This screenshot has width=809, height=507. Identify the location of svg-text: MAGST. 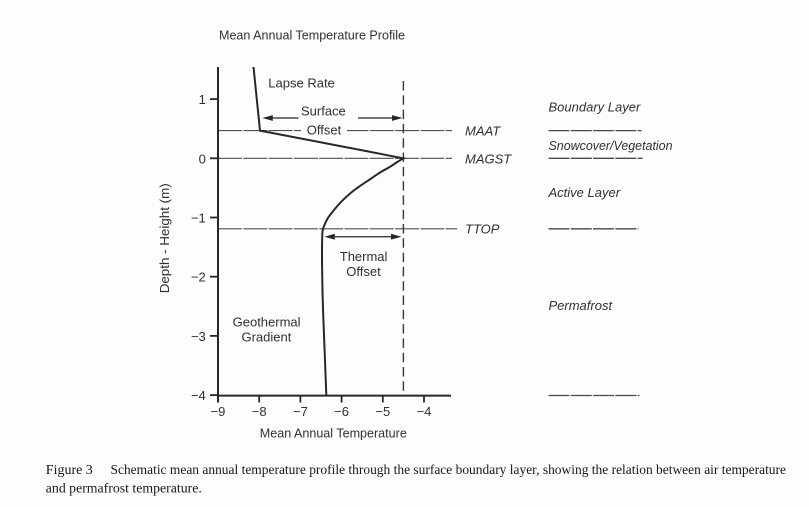
(488, 158).